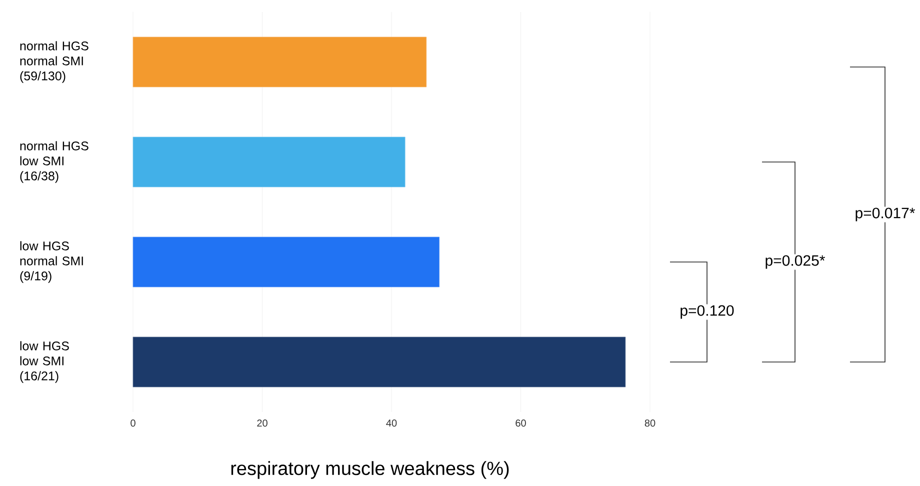  What do you see at coordinates (795, 262) in the screenshot?
I see `text: p=0.025*` at bounding box center [795, 262].